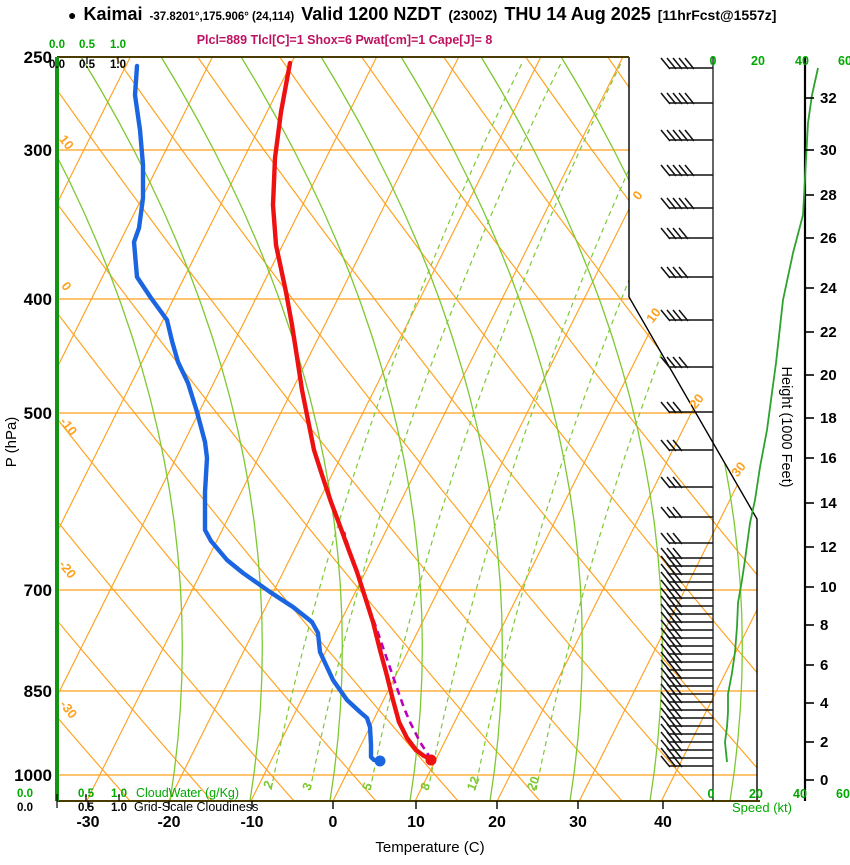  What do you see at coordinates (38, 413) in the screenshot?
I see `svg-text: 500` at bounding box center [38, 413].